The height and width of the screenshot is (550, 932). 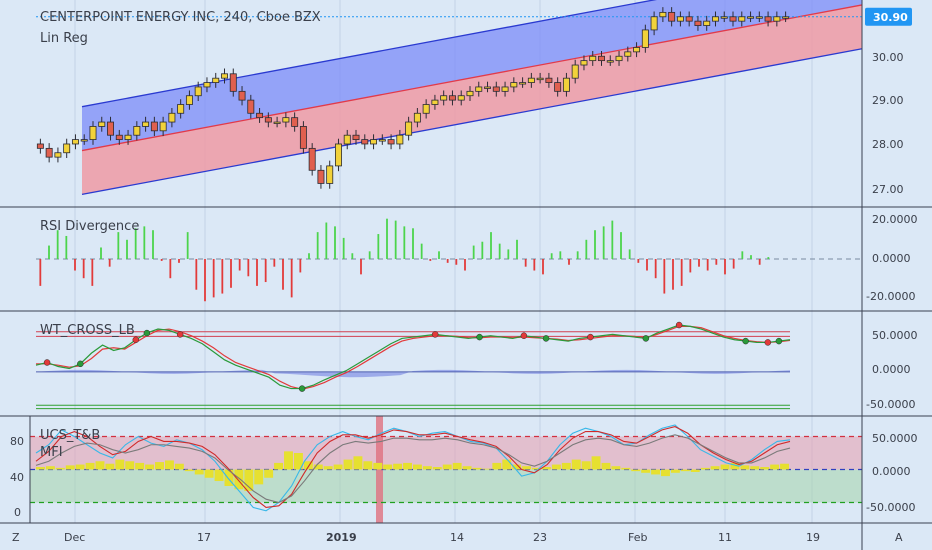 I want to click on price-tick: 30.00, so click(x=888, y=57).